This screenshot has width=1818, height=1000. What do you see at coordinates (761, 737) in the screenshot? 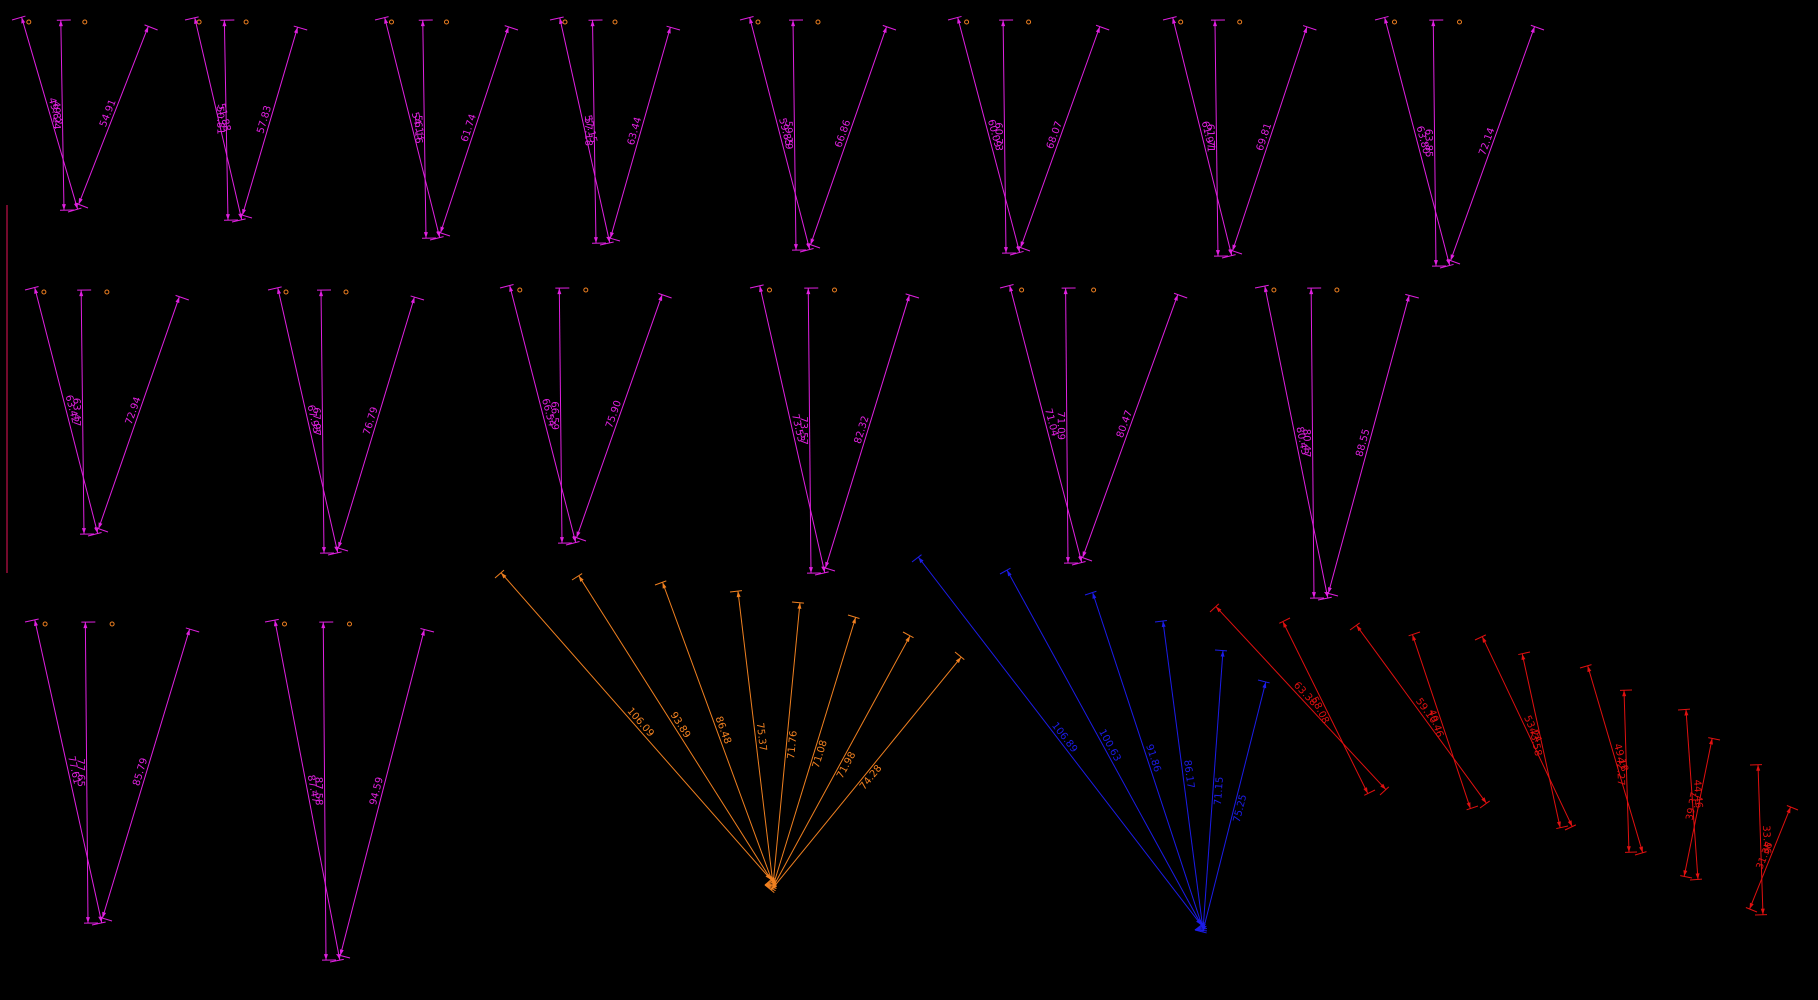
I see `dimension-label: 75.37` at bounding box center [761, 737].